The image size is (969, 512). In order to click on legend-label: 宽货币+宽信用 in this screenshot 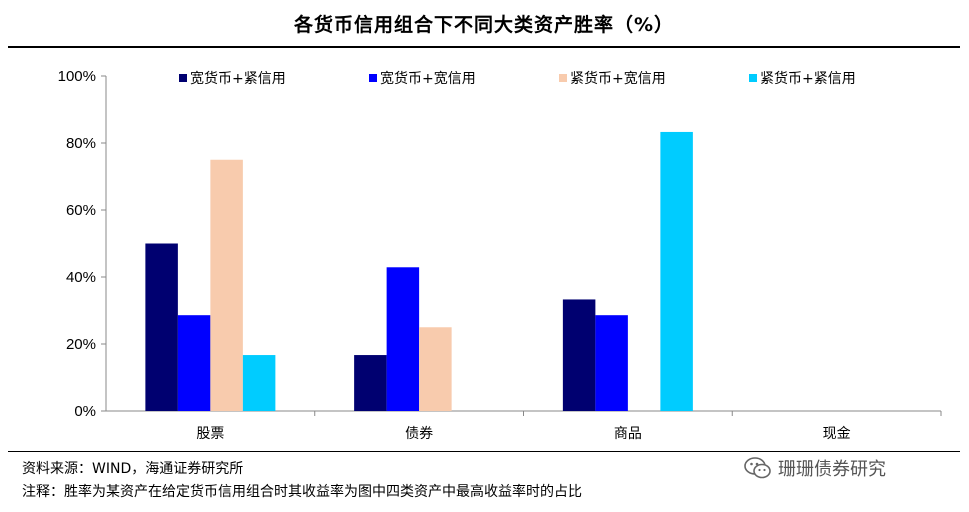, I will do `click(428, 78)`.